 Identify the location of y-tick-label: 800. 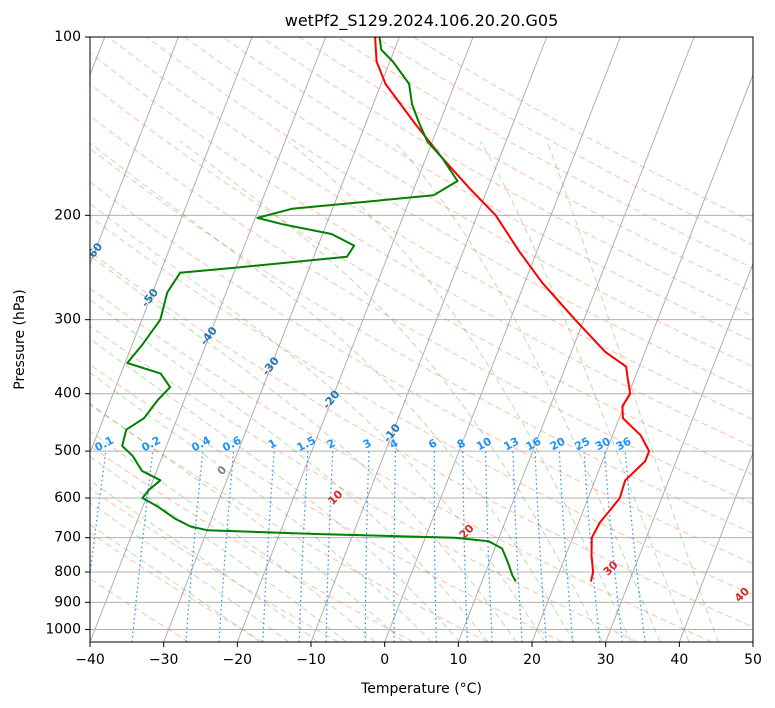
(67, 572).